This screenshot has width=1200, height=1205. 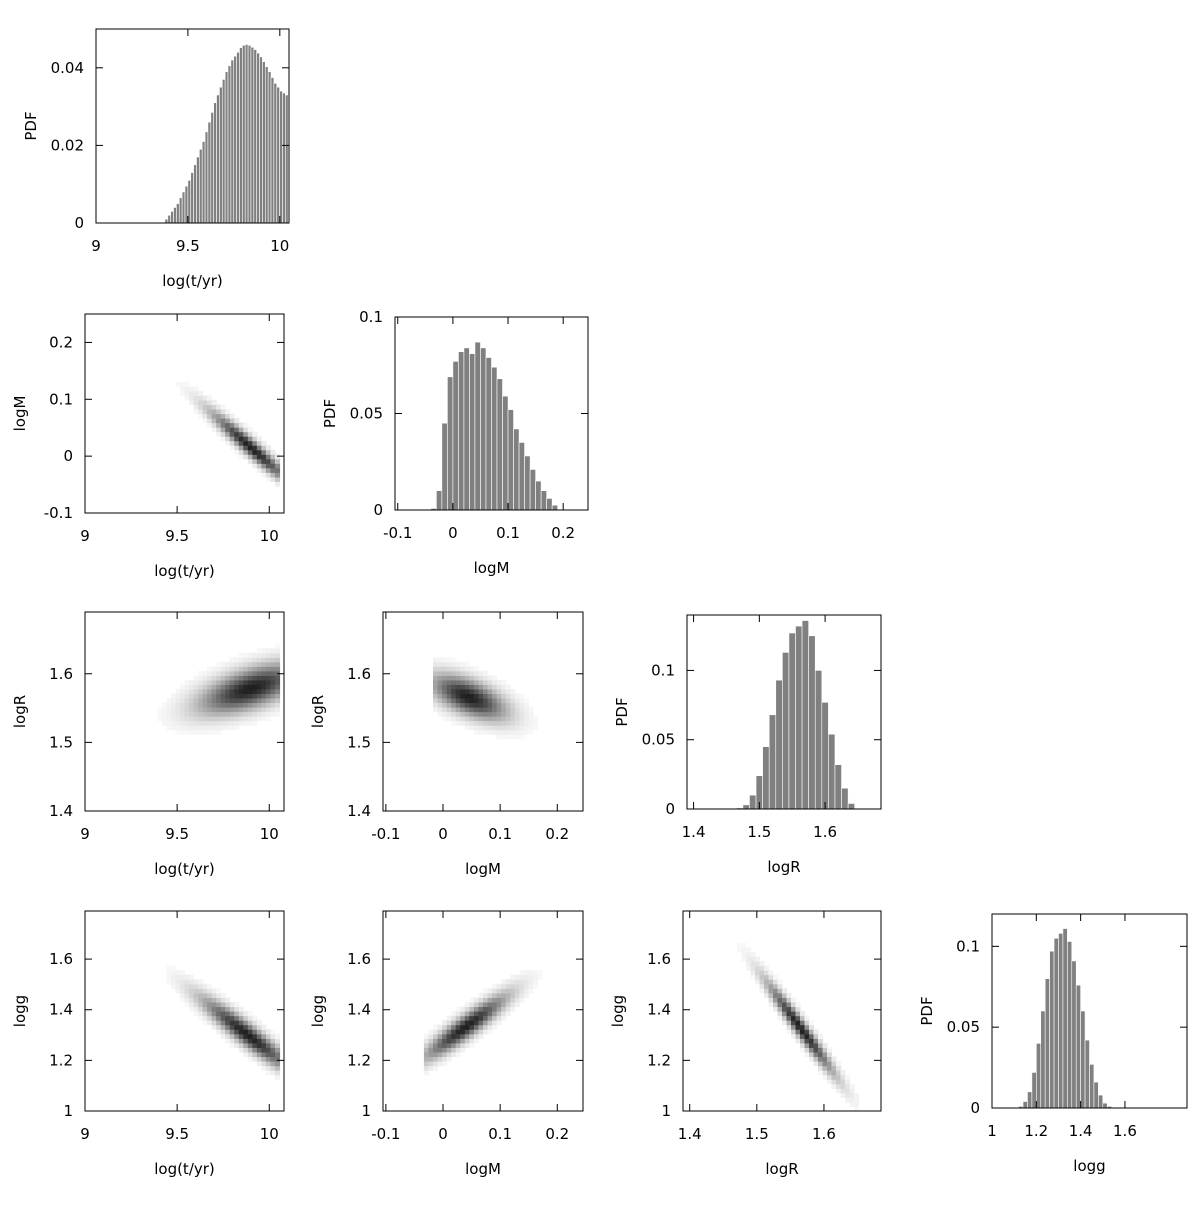 I want to click on y-axis-label: logM, so click(x=20, y=414).